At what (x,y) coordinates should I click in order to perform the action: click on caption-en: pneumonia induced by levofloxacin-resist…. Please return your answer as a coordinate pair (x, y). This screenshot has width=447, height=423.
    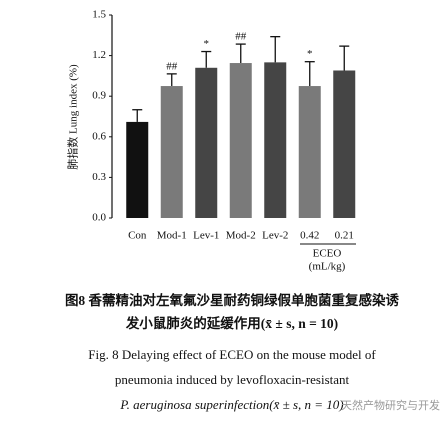
    Looking at the image, I should click on (232, 379).